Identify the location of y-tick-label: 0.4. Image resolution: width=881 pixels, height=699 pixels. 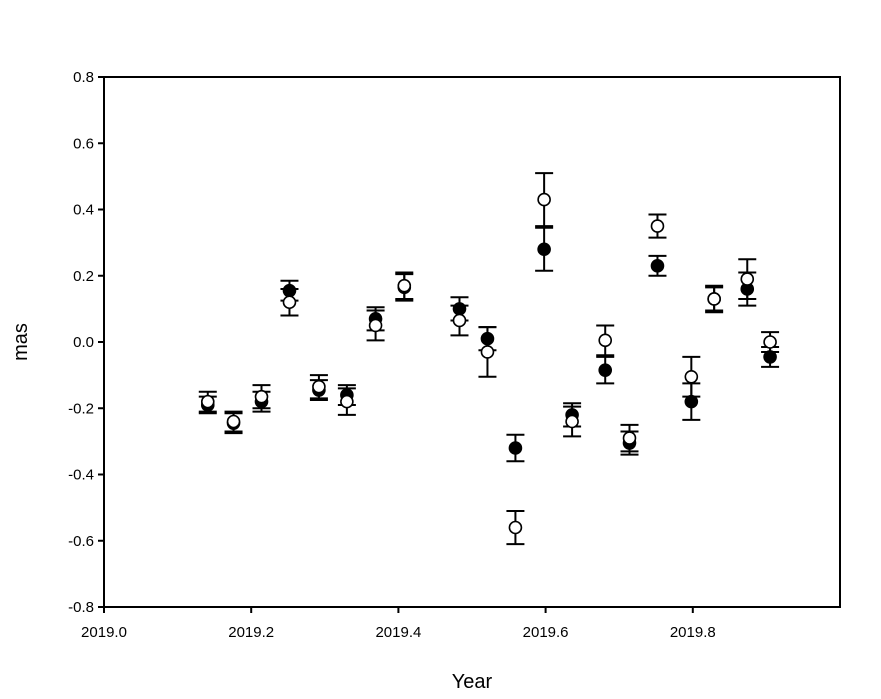
(83, 210).